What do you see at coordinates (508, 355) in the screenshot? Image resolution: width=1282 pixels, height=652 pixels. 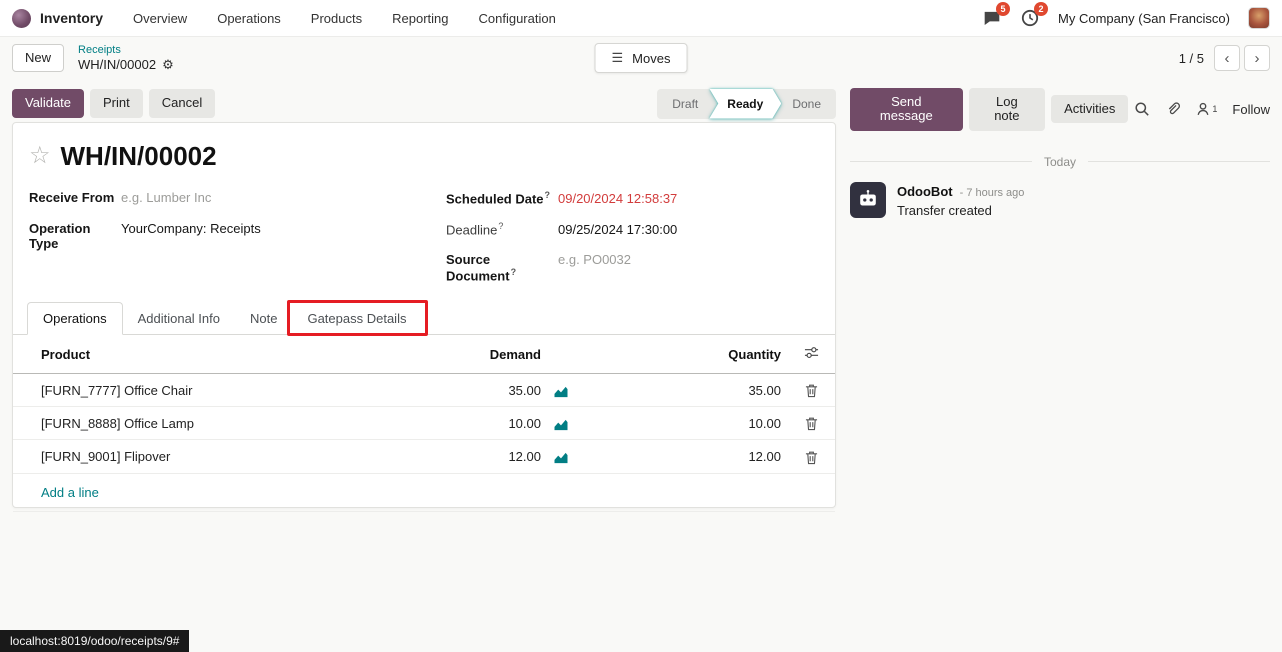 I see `column-header-demand: Demand` at bounding box center [508, 355].